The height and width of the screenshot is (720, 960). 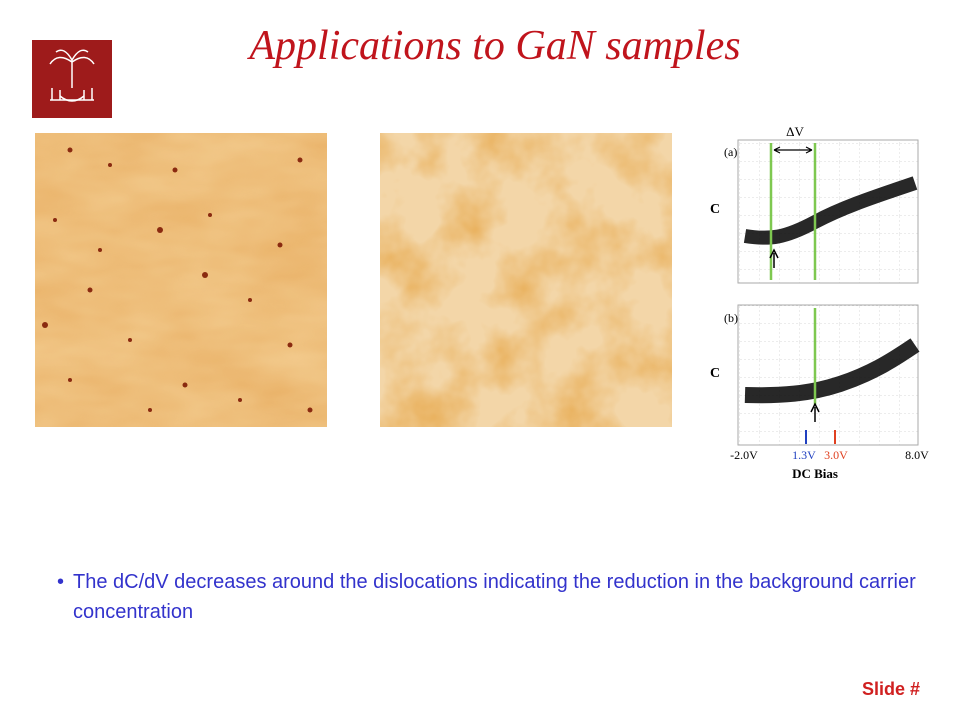 I want to click on logo-emblem, so click(x=72, y=75).